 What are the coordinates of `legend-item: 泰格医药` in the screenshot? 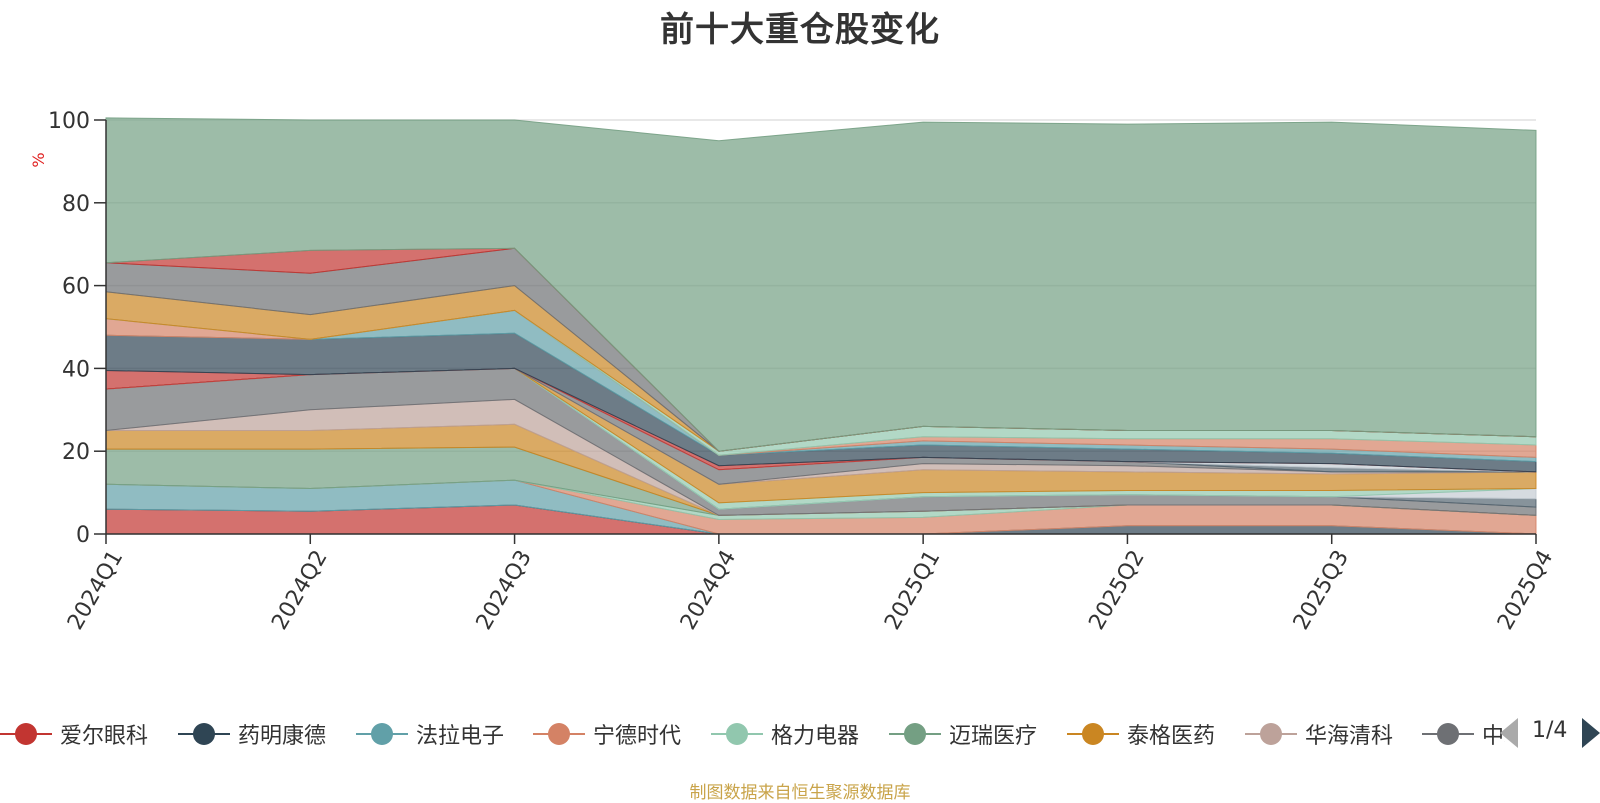 It's located at (1141, 734).